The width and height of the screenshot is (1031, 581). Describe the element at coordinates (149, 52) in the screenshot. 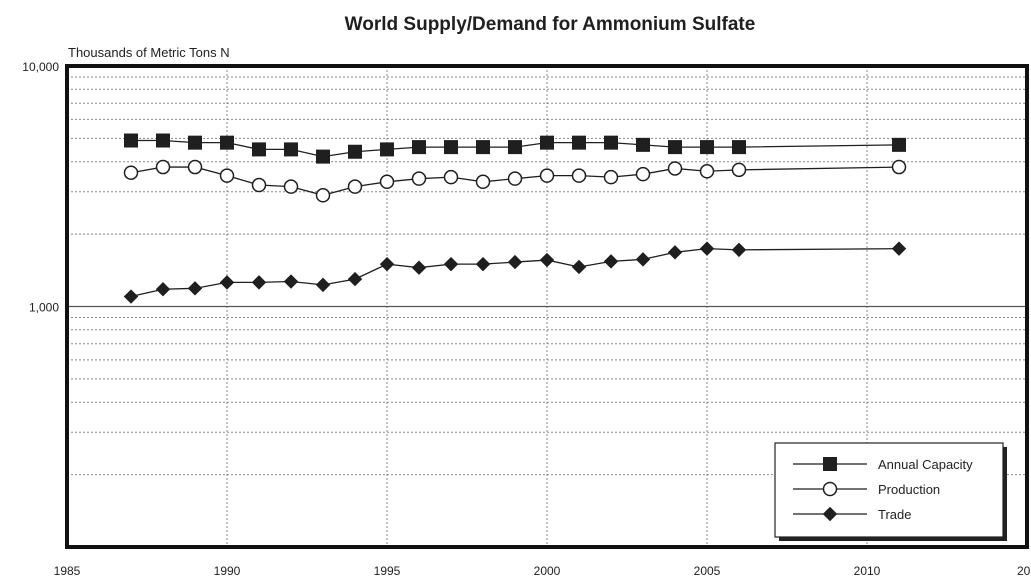

I see `y-axis-label: Thousands of Metric Tons N` at that location.